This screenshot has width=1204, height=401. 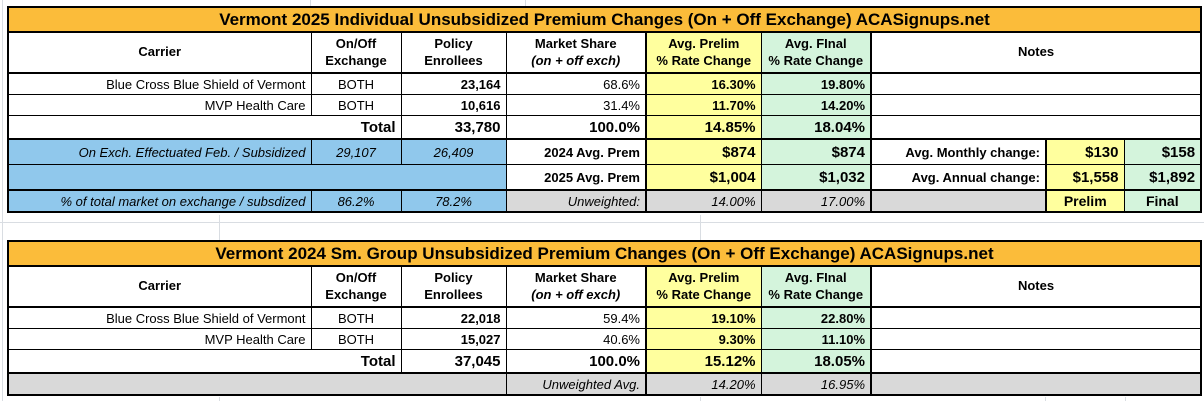 I want to click on monthly-change-final: $158, so click(x=1162, y=151).